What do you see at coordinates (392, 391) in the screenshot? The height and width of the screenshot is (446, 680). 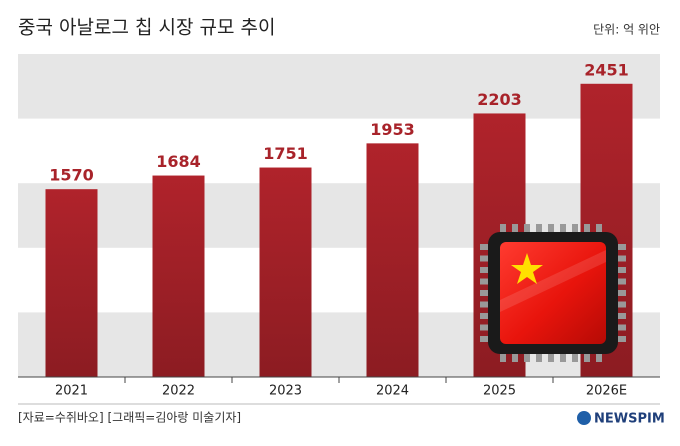 I see `x-tick-label: 2024` at bounding box center [392, 391].